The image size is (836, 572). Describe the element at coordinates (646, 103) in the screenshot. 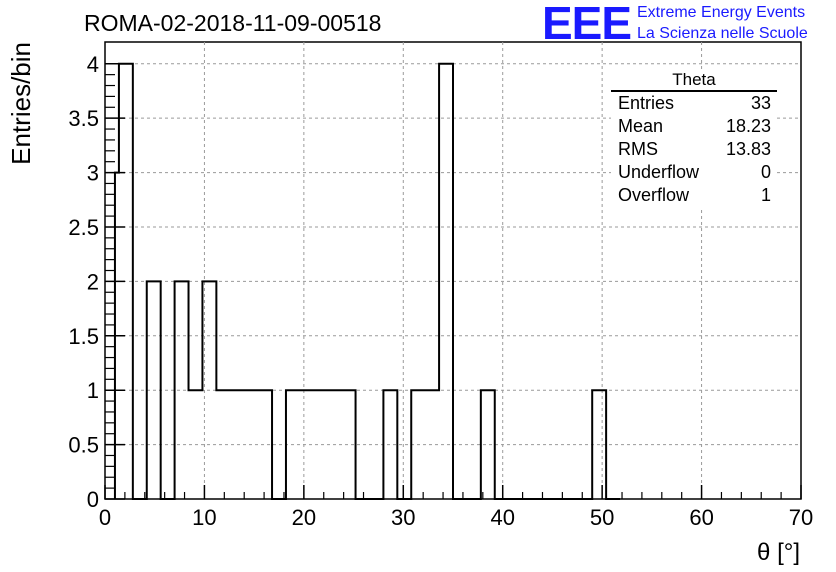

I see `stats-label: Entries` at that location.